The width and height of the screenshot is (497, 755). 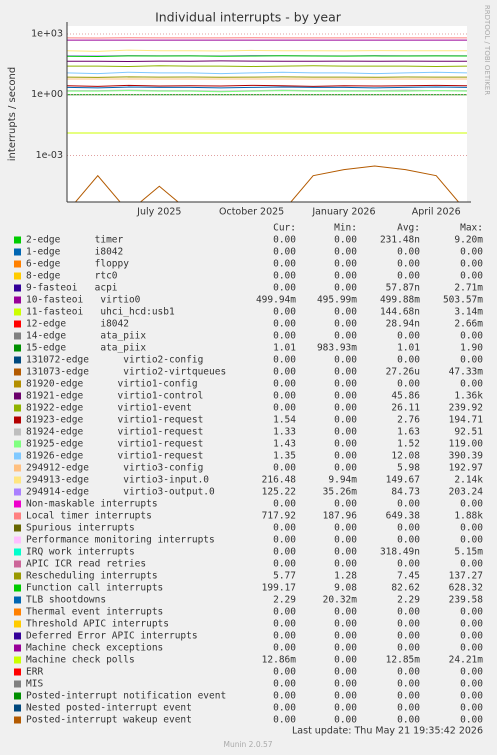 What do you see at coordinates (109, 708) in the screenshot?
I see `legend-name: Nested posted-interrupt event` at bounding box center [109, 708].